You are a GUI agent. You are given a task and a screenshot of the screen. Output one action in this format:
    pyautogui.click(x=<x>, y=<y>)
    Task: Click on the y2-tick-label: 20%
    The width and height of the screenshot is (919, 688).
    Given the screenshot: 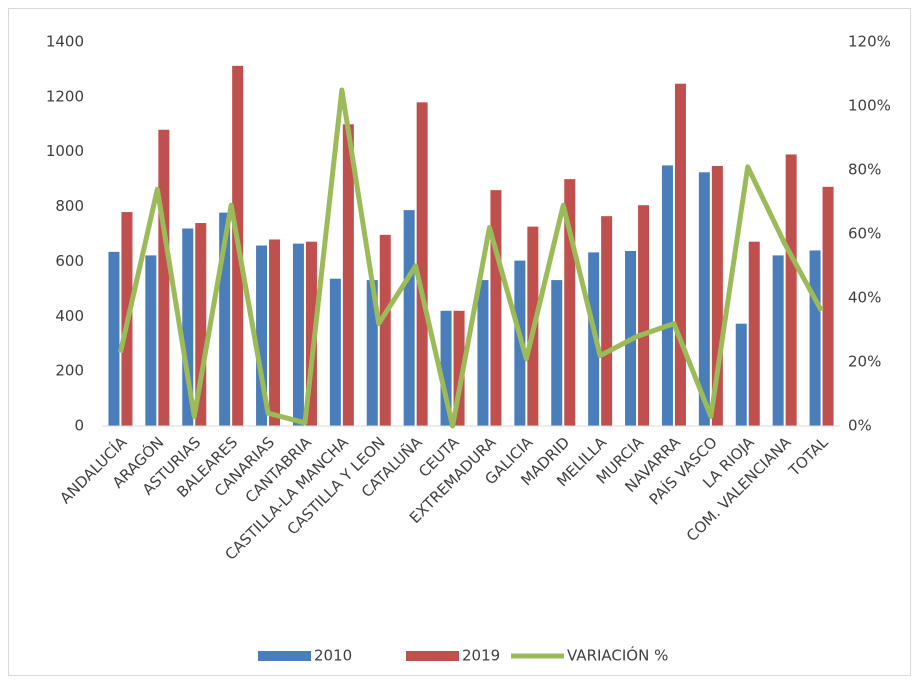 What is the action you would take?
    pyautogui.click(x=864, y=362)
    